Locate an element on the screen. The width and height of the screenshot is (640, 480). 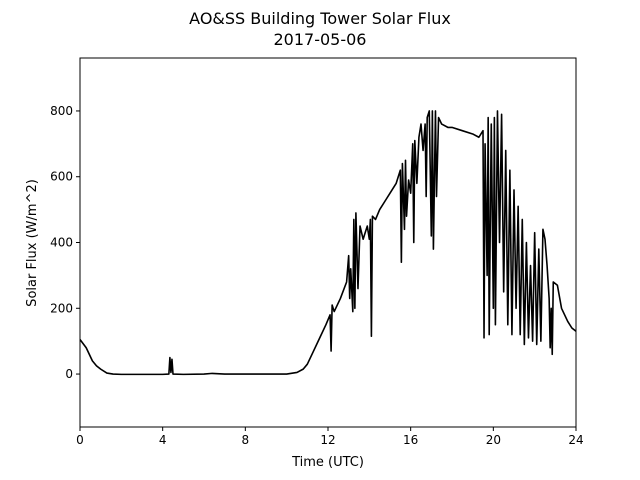
y-tick-label: 800 is located at coordinates (61, 111).